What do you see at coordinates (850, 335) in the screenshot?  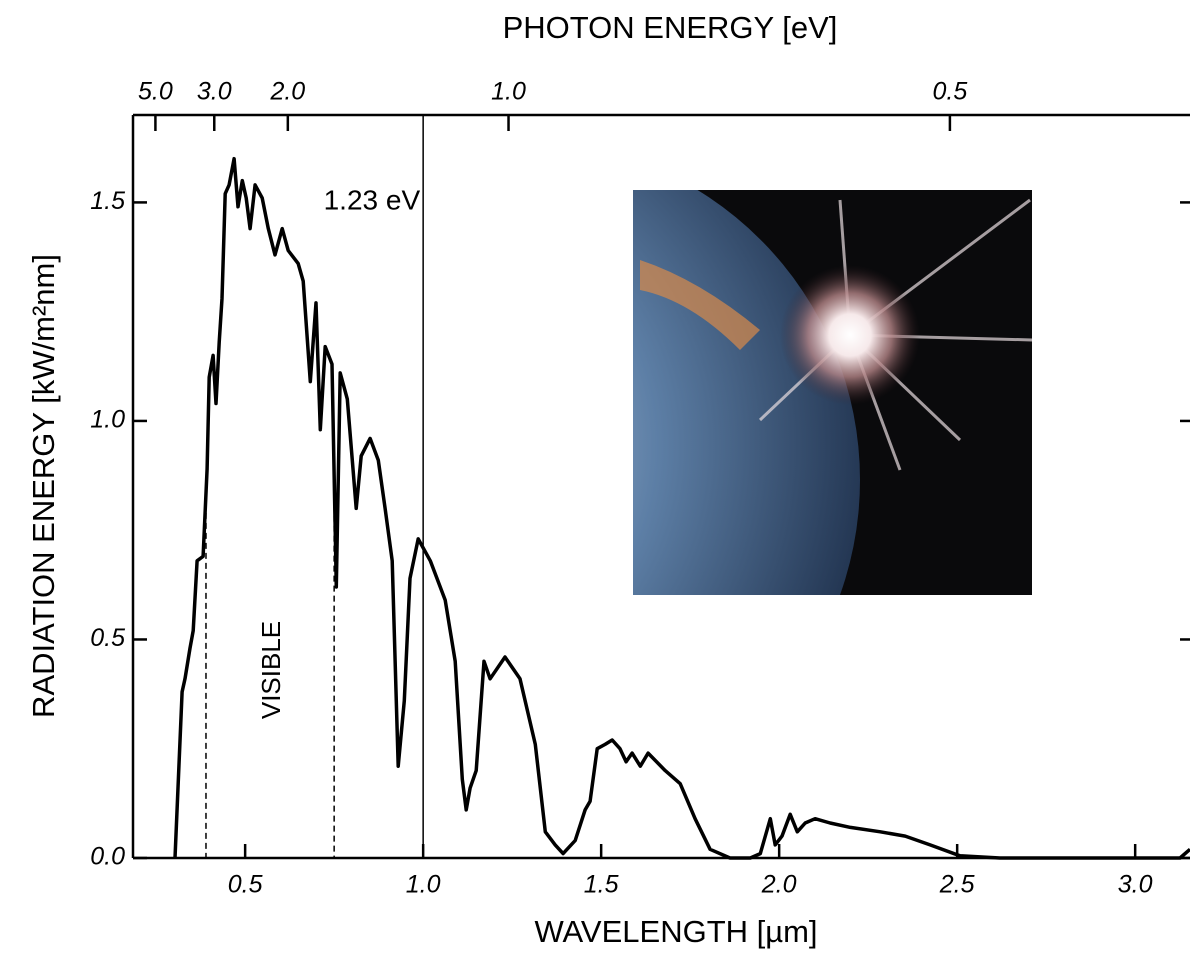 I see `sun` at bounding box center [850, 335].